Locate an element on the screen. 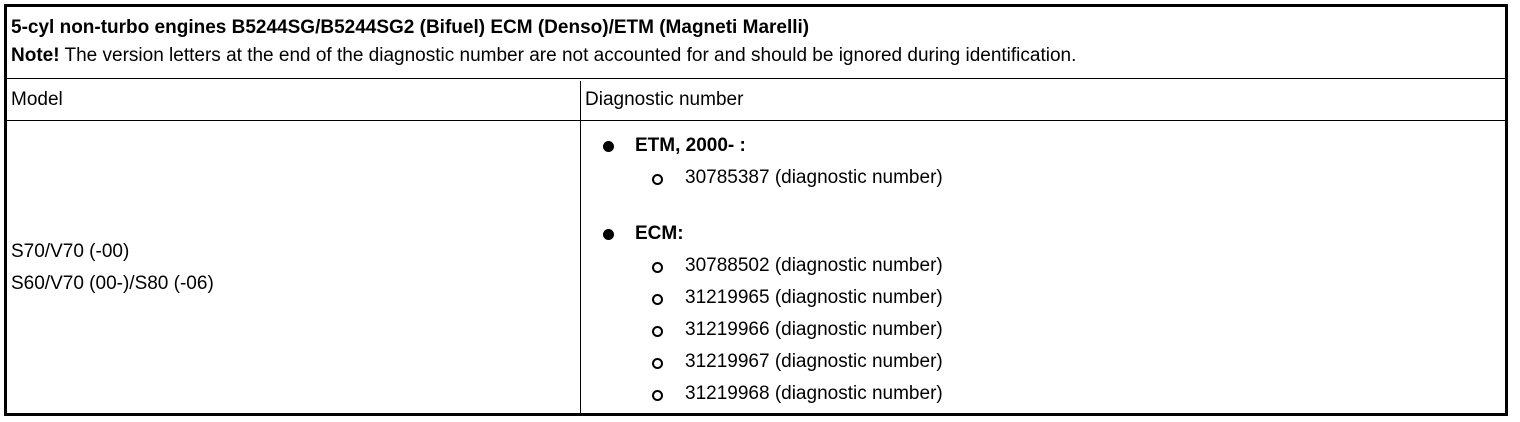 The height and width of the screenshot is (422, 1520). list-item: 30788502 (diagnostic number) is located at coordinates (814, 265).